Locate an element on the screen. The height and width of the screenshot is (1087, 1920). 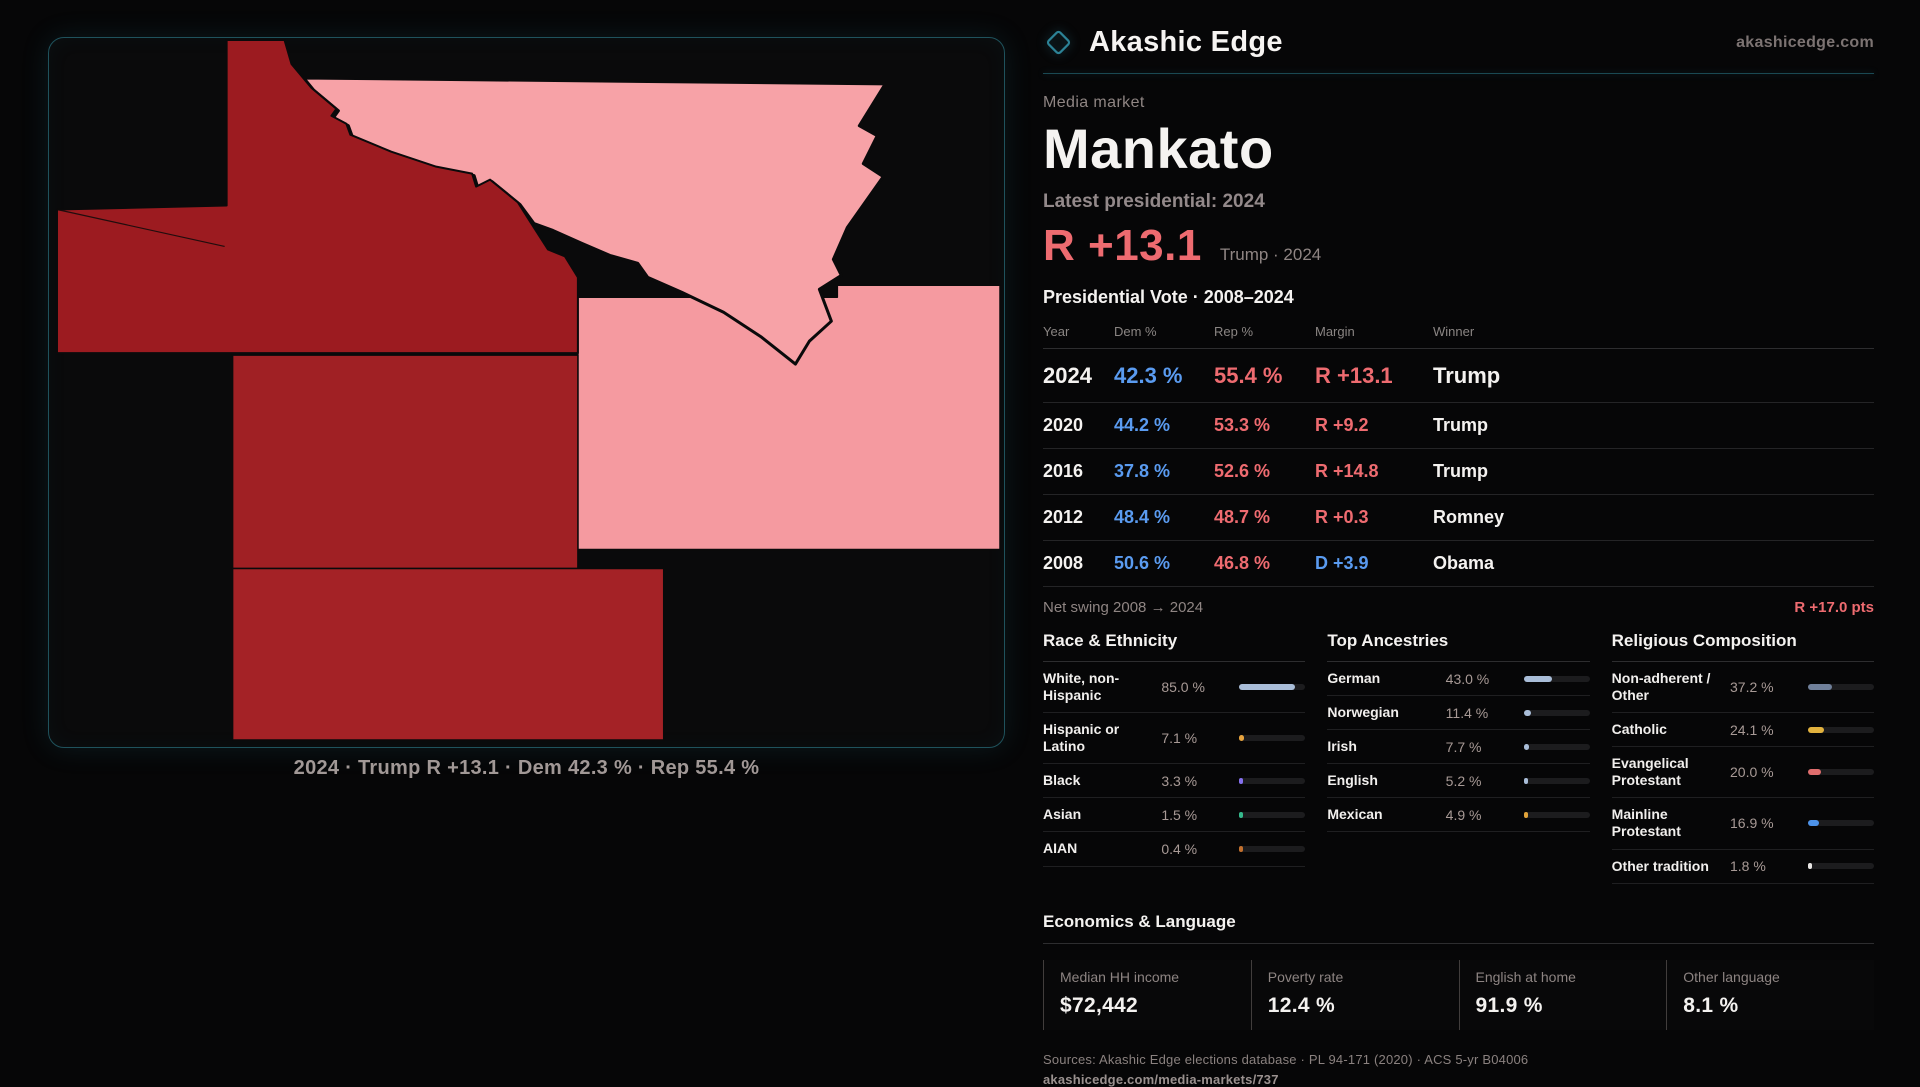
vote-table-col-header: Winner is located at coordinates (1653, 333).